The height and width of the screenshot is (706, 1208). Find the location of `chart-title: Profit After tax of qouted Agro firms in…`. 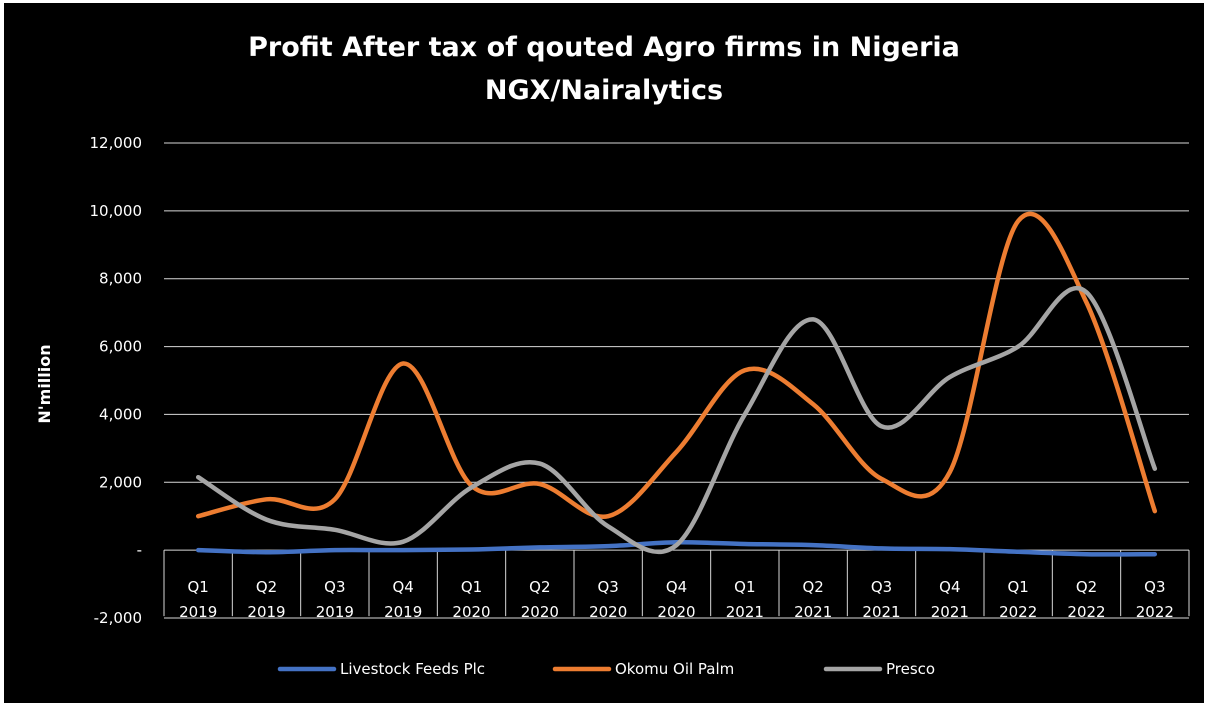

chart-title: Profit After tax of qouted Agro firms in… is located at coordinates (604, 47).